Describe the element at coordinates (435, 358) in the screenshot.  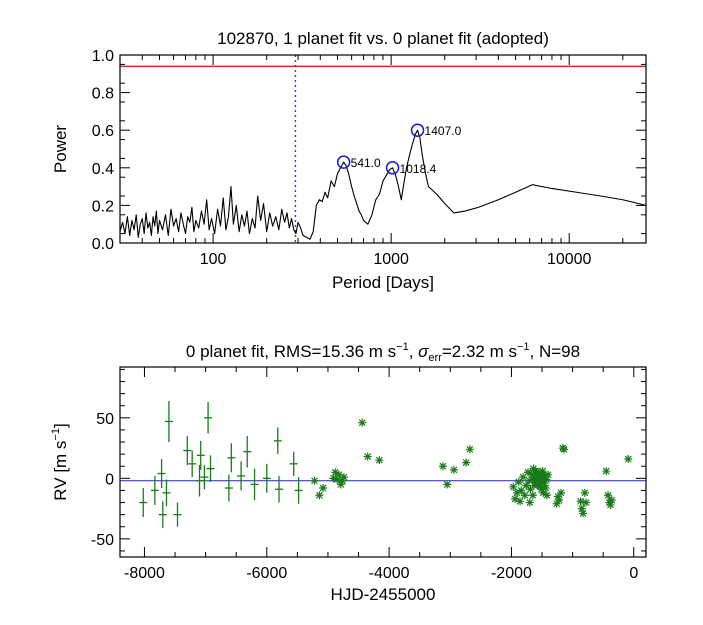
I see `rv-title-sub: err` at that location.